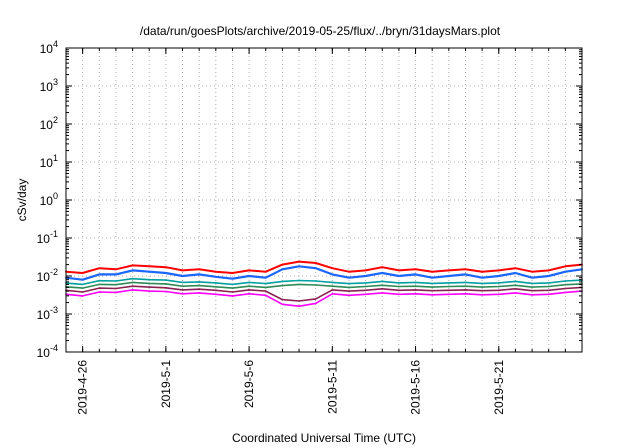 The image size is (640, 448). I want to click on y-tick-label: 10¹, so click(49, 161).